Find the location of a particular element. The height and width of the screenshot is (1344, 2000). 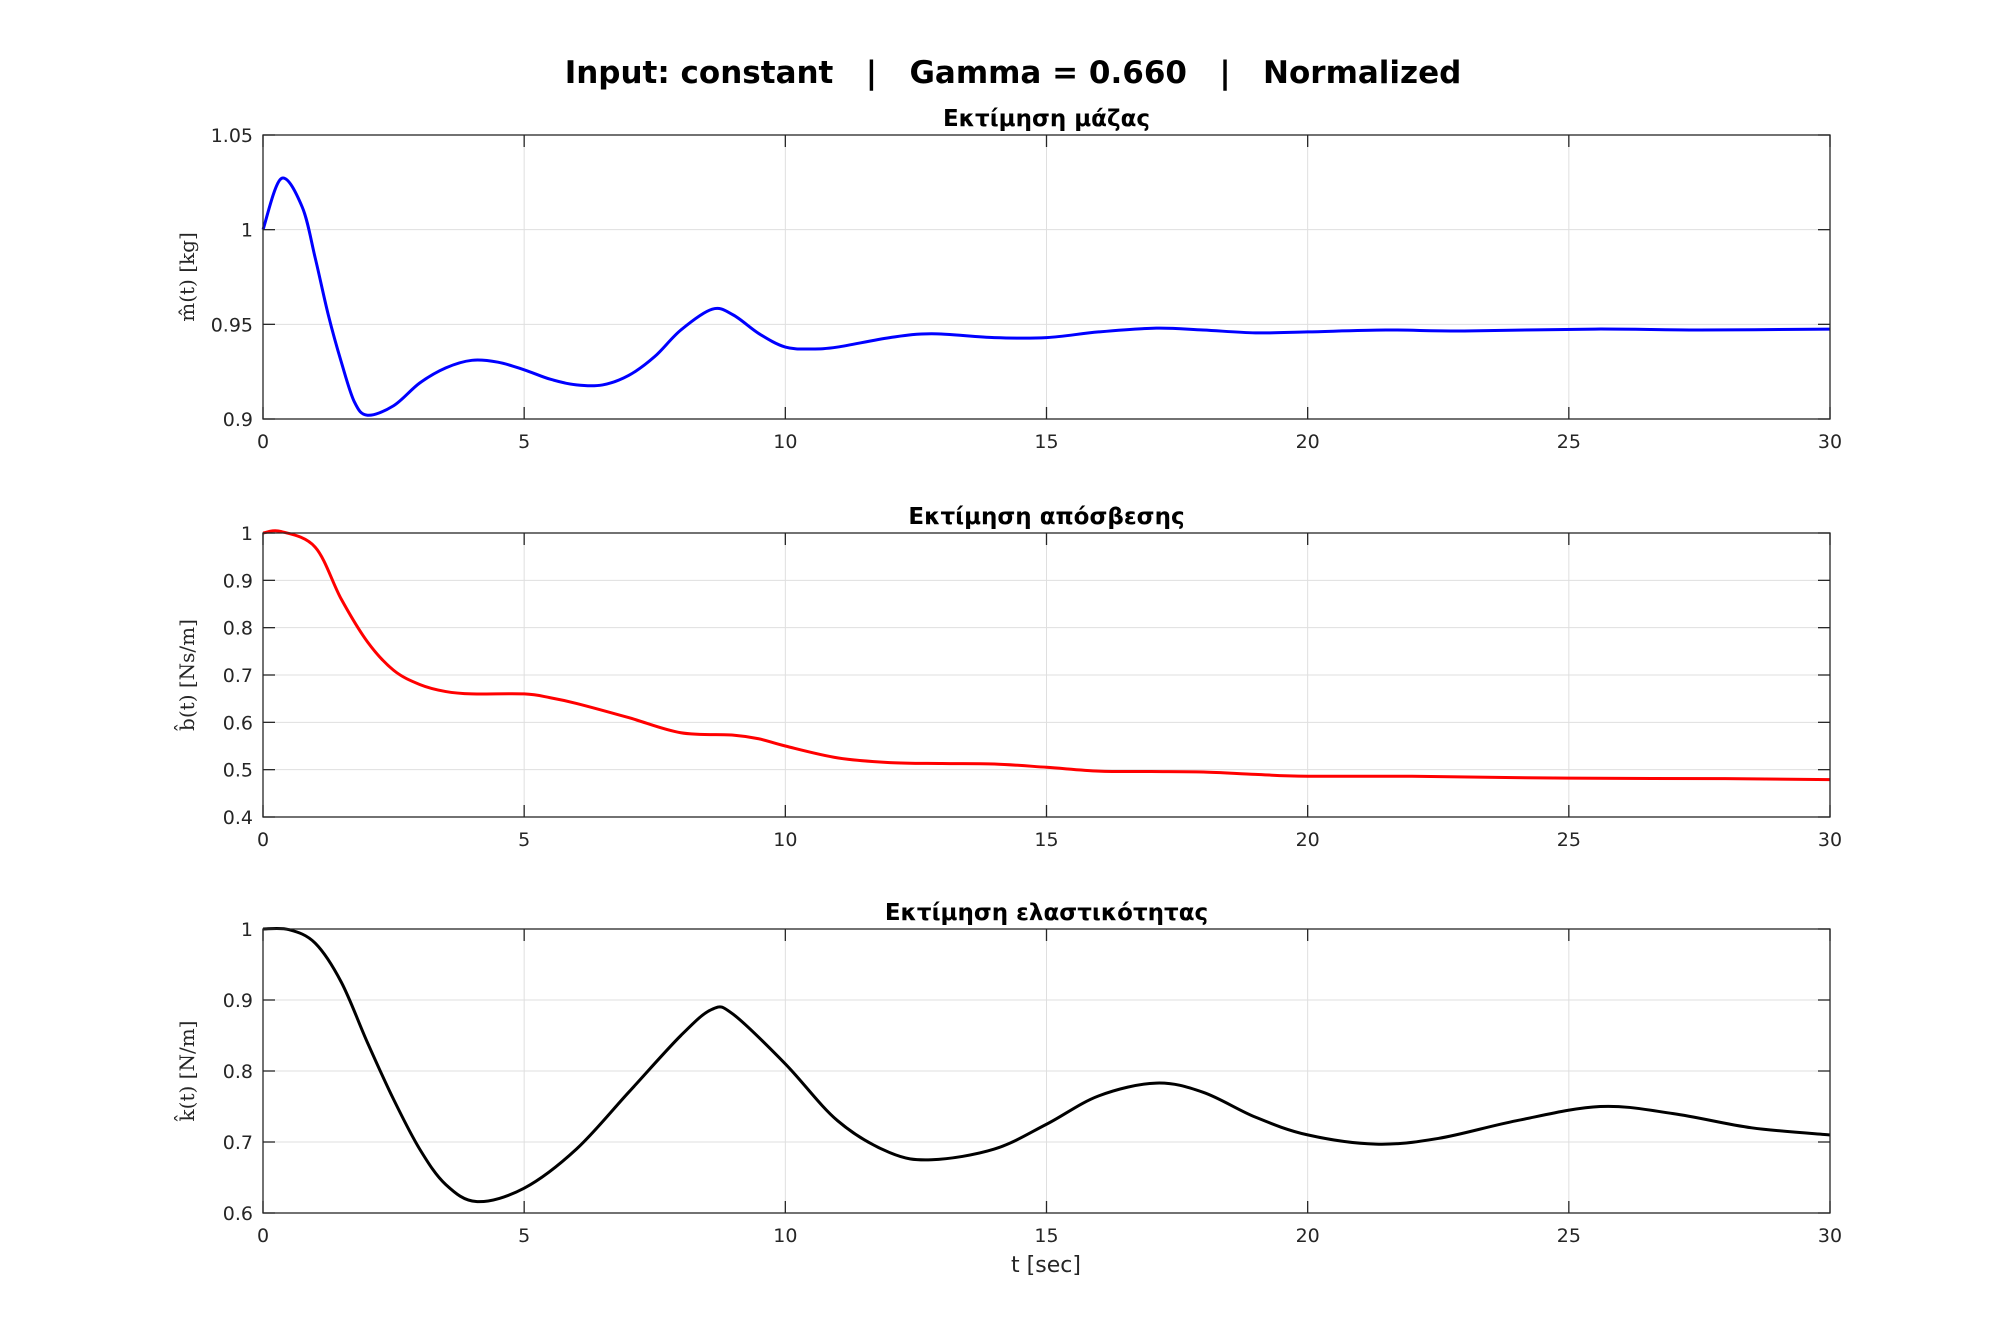

y-tick-label: 0.4 is located at coordinates (238, 818).